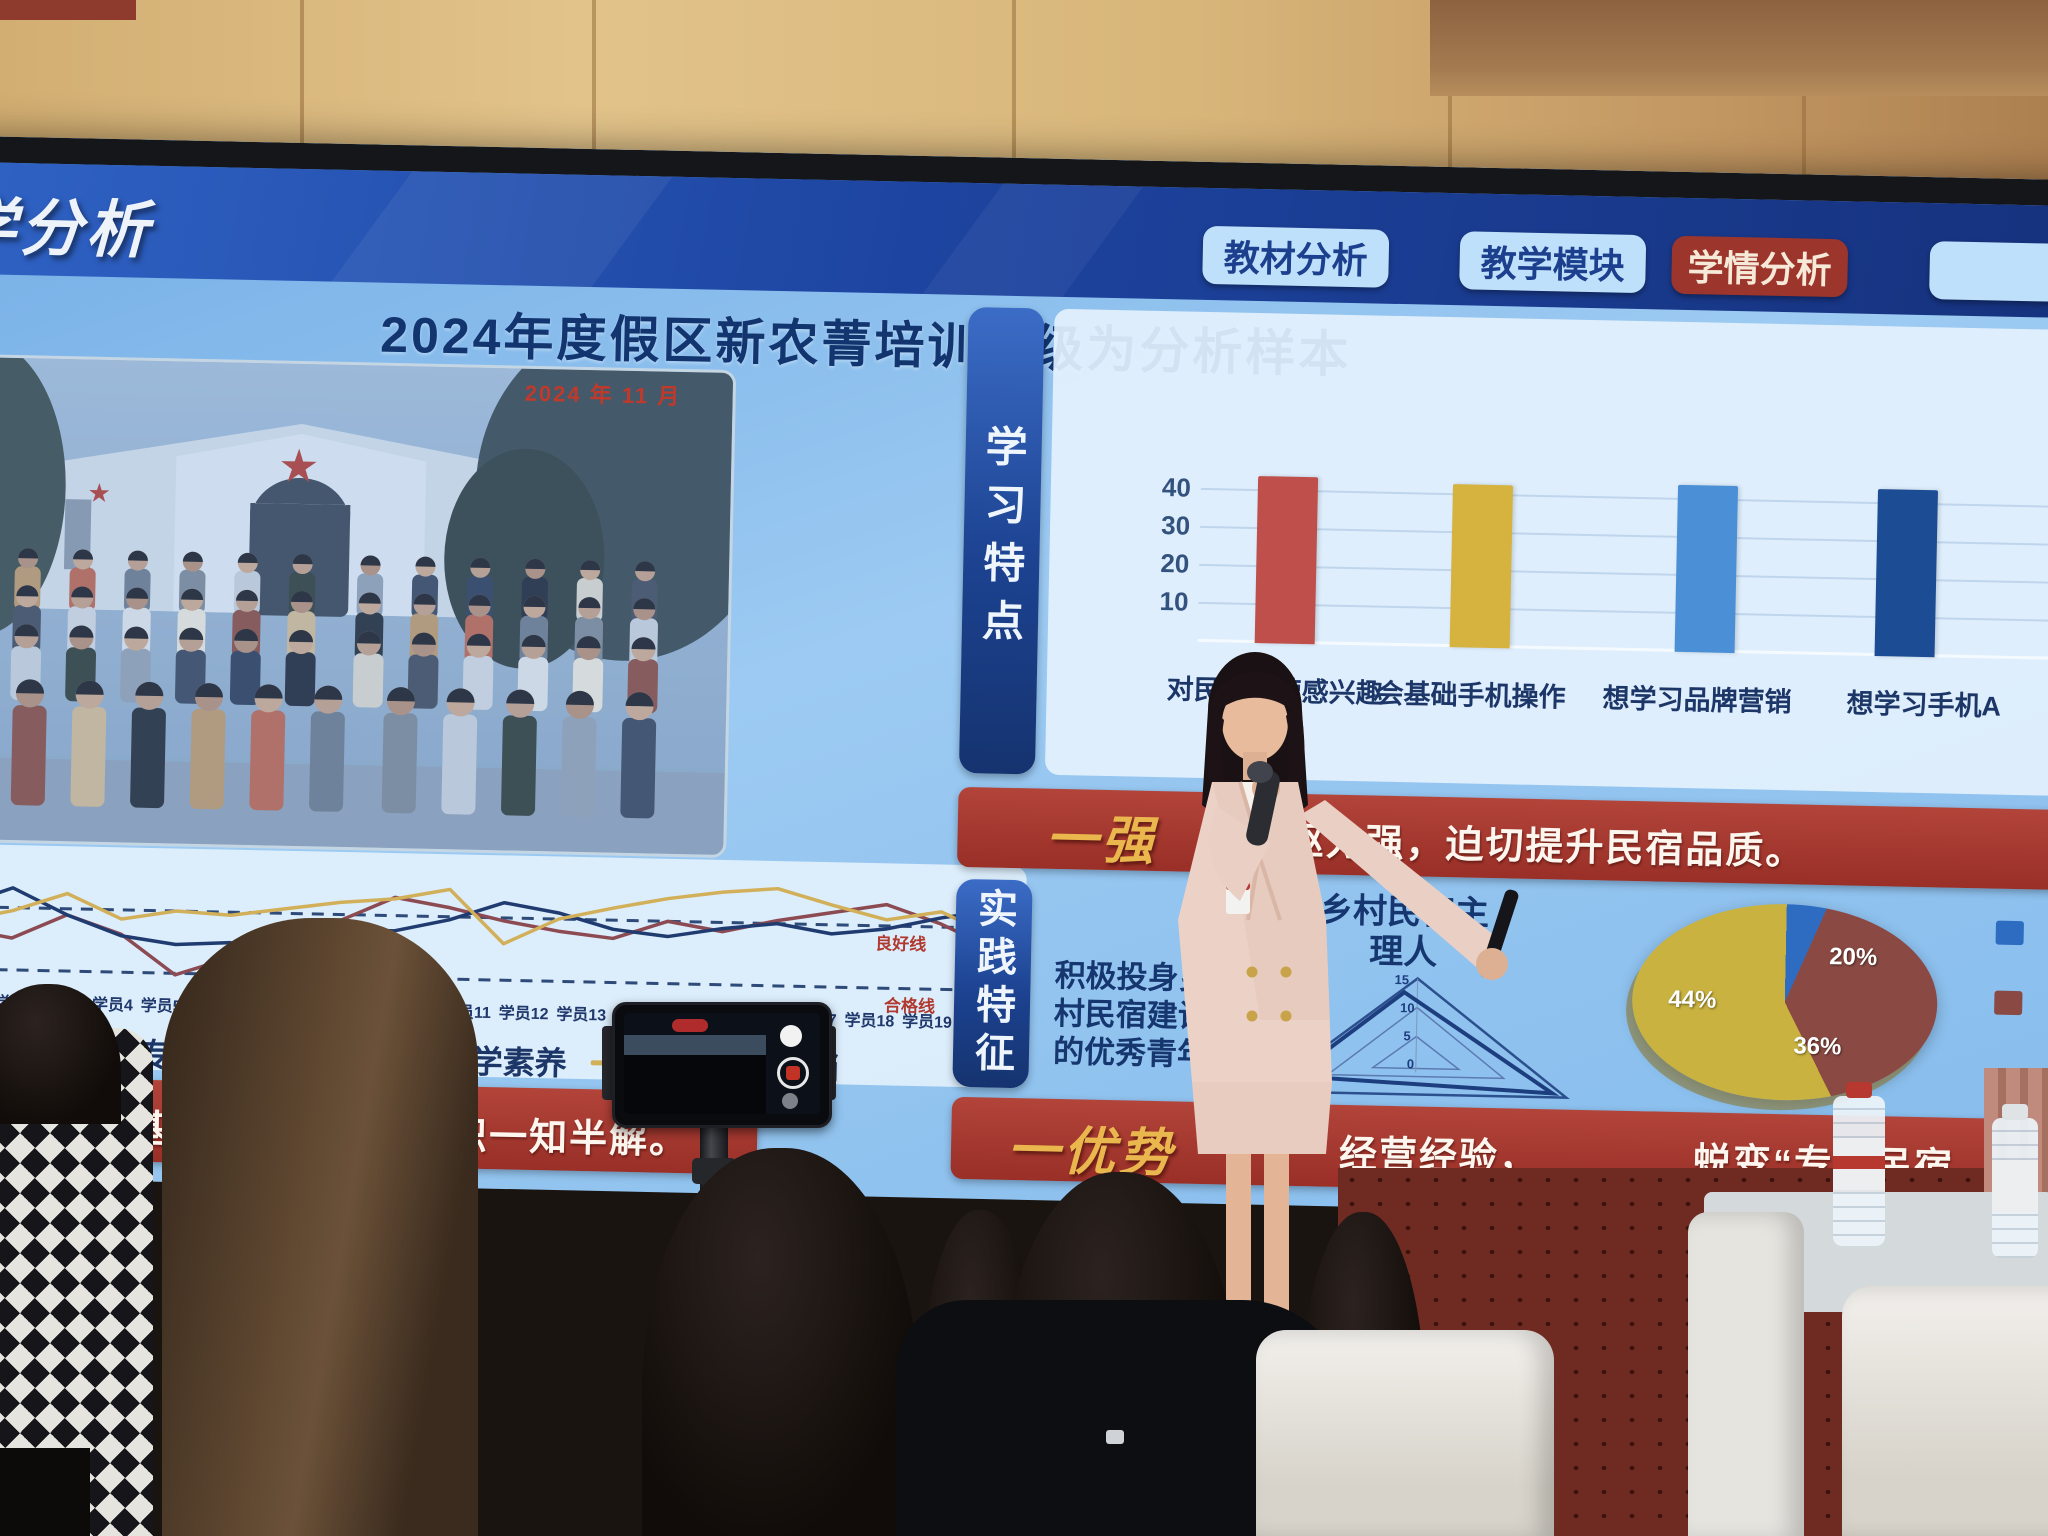  I want to click on pie-chart: 20% 36% 44%, so click(1785, 1002).